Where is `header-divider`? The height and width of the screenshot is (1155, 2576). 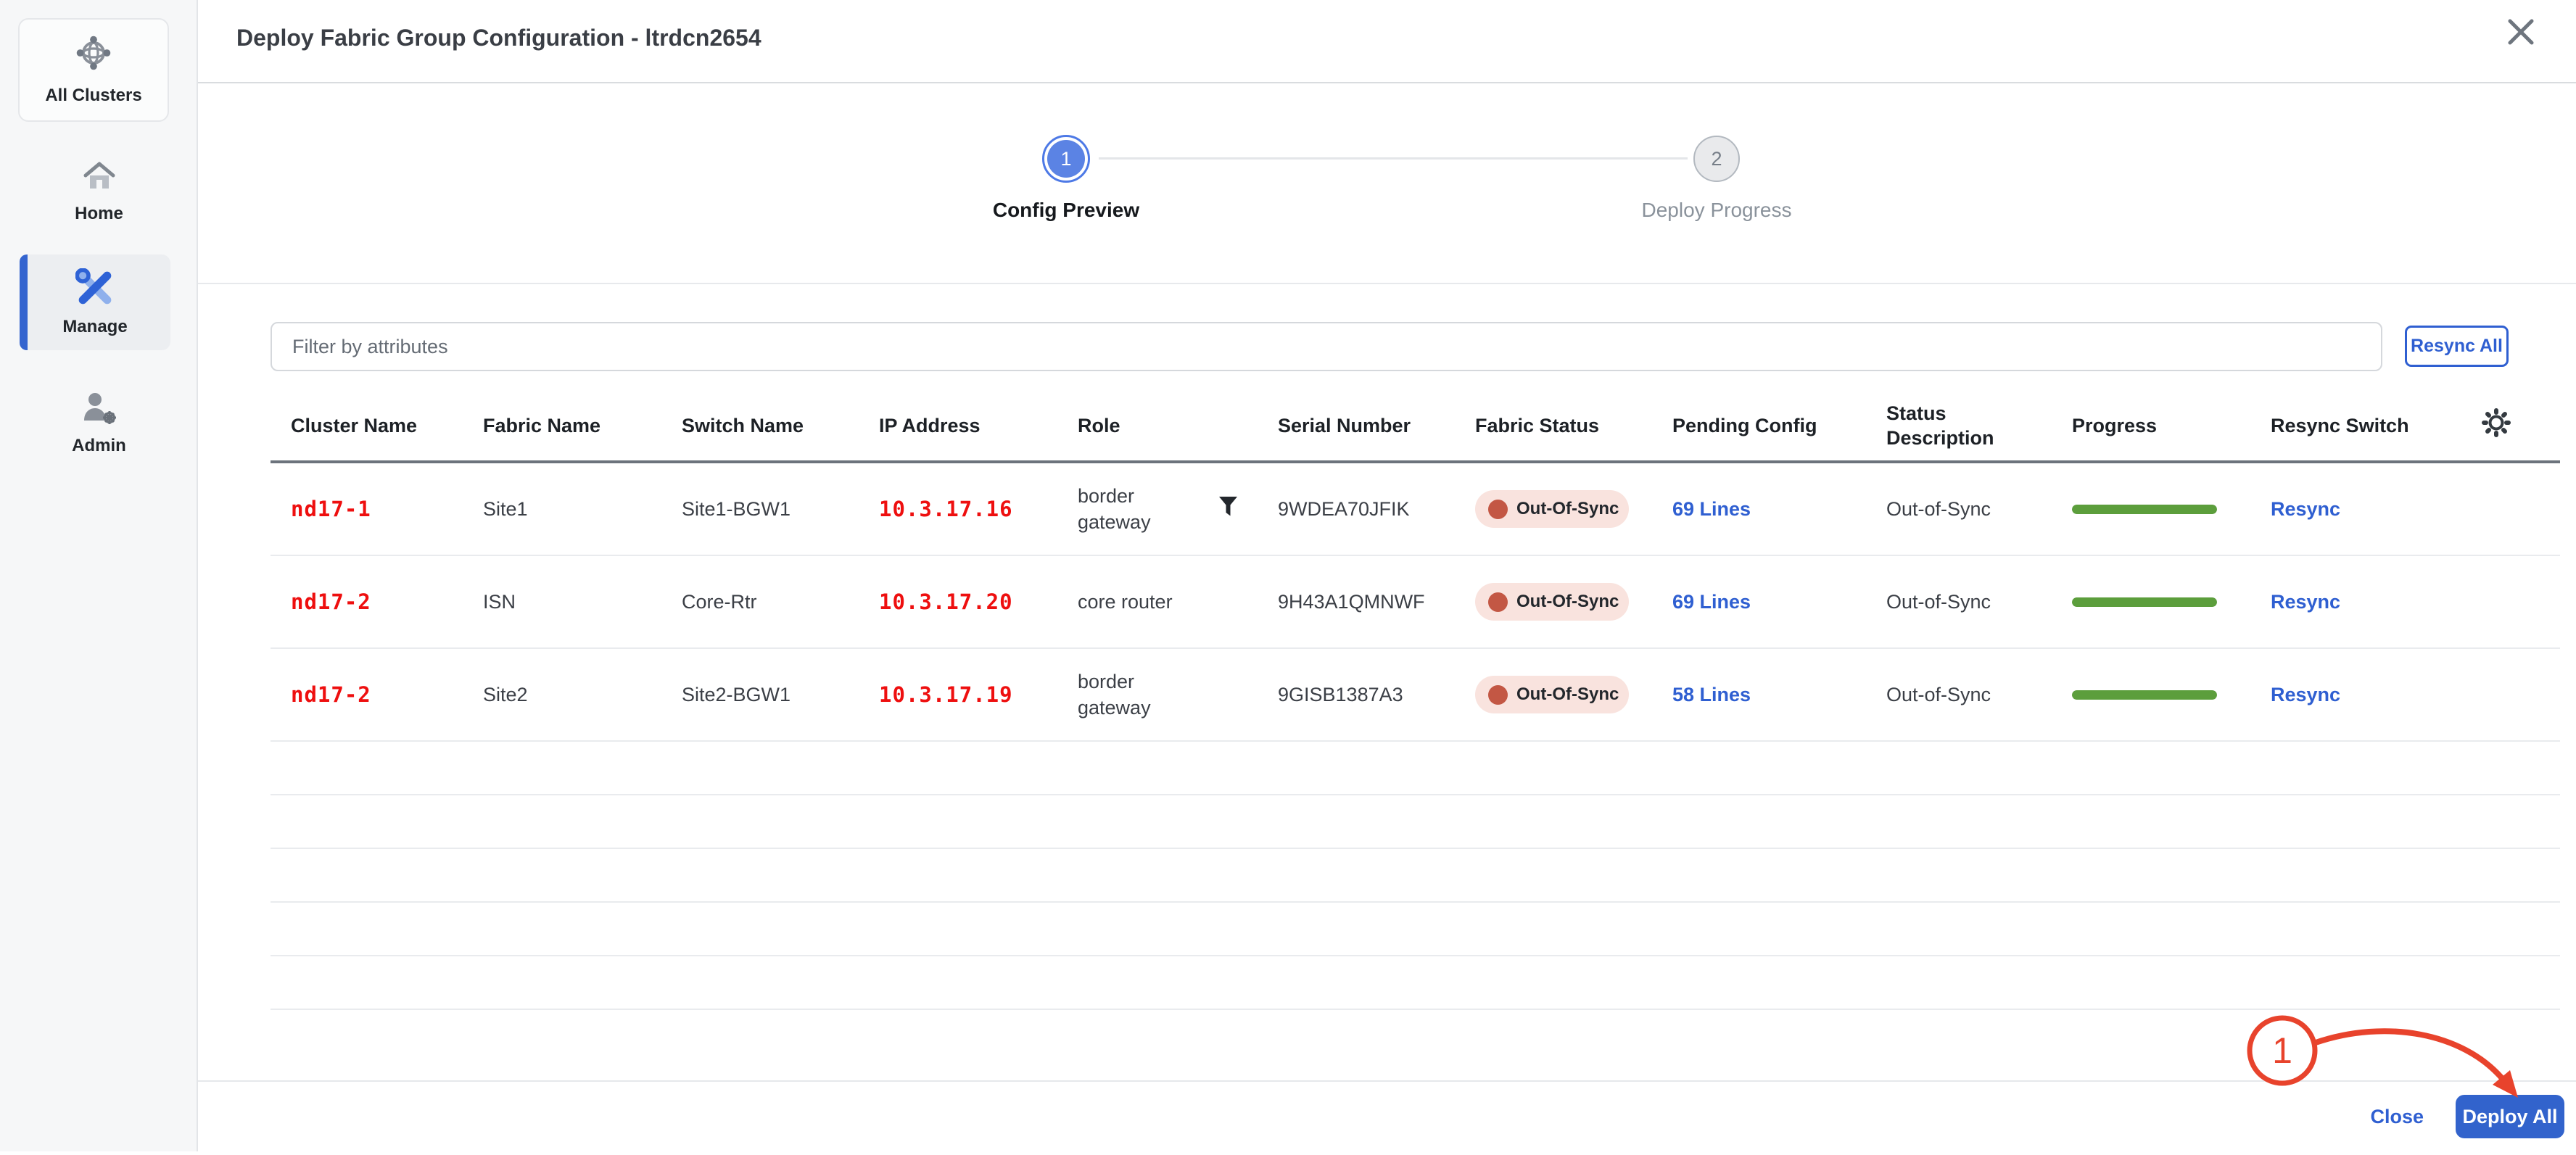
header-divider is located at coordinates (1387, 82).